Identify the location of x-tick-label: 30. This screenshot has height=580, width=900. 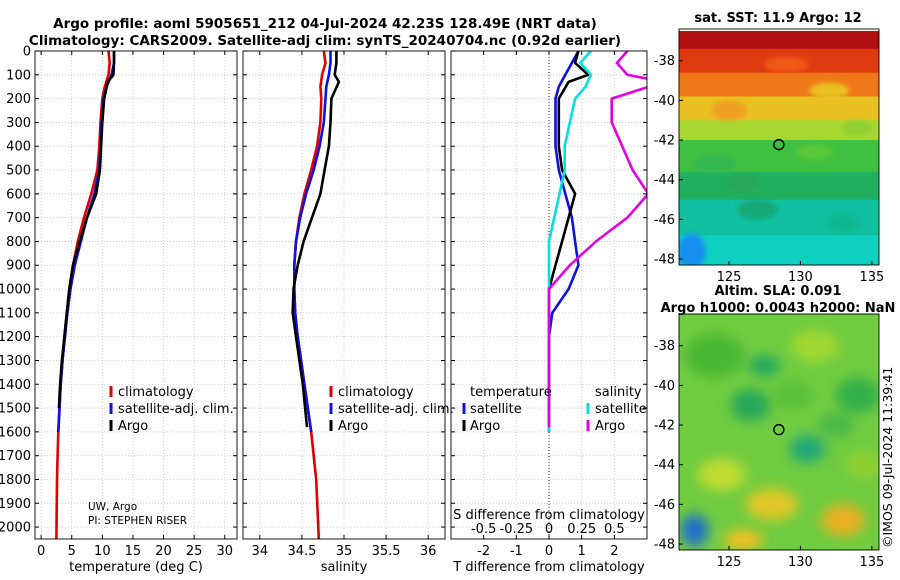
(224, 551).